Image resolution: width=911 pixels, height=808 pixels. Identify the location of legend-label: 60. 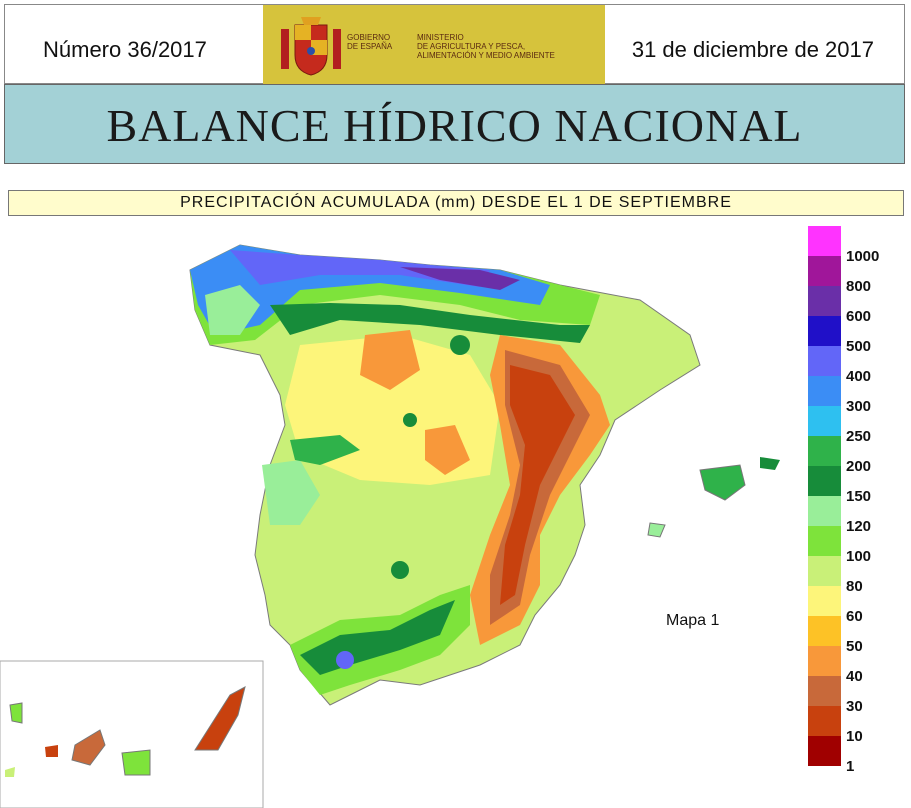
(854, 616).